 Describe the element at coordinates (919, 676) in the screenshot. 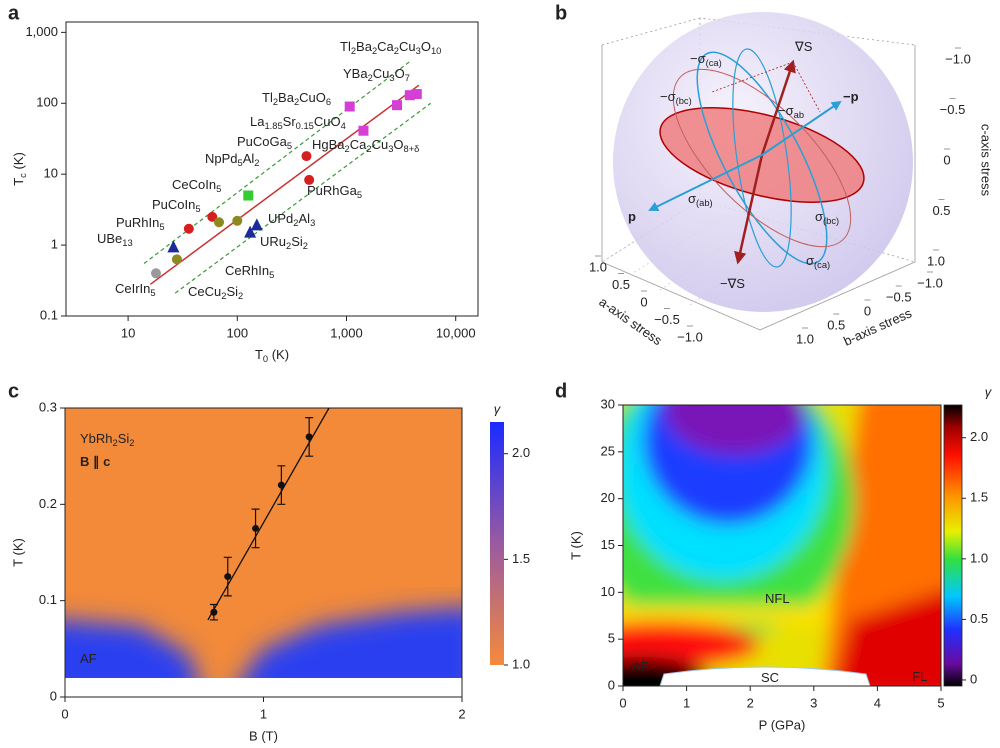

I see `text-part: FL` at that location.